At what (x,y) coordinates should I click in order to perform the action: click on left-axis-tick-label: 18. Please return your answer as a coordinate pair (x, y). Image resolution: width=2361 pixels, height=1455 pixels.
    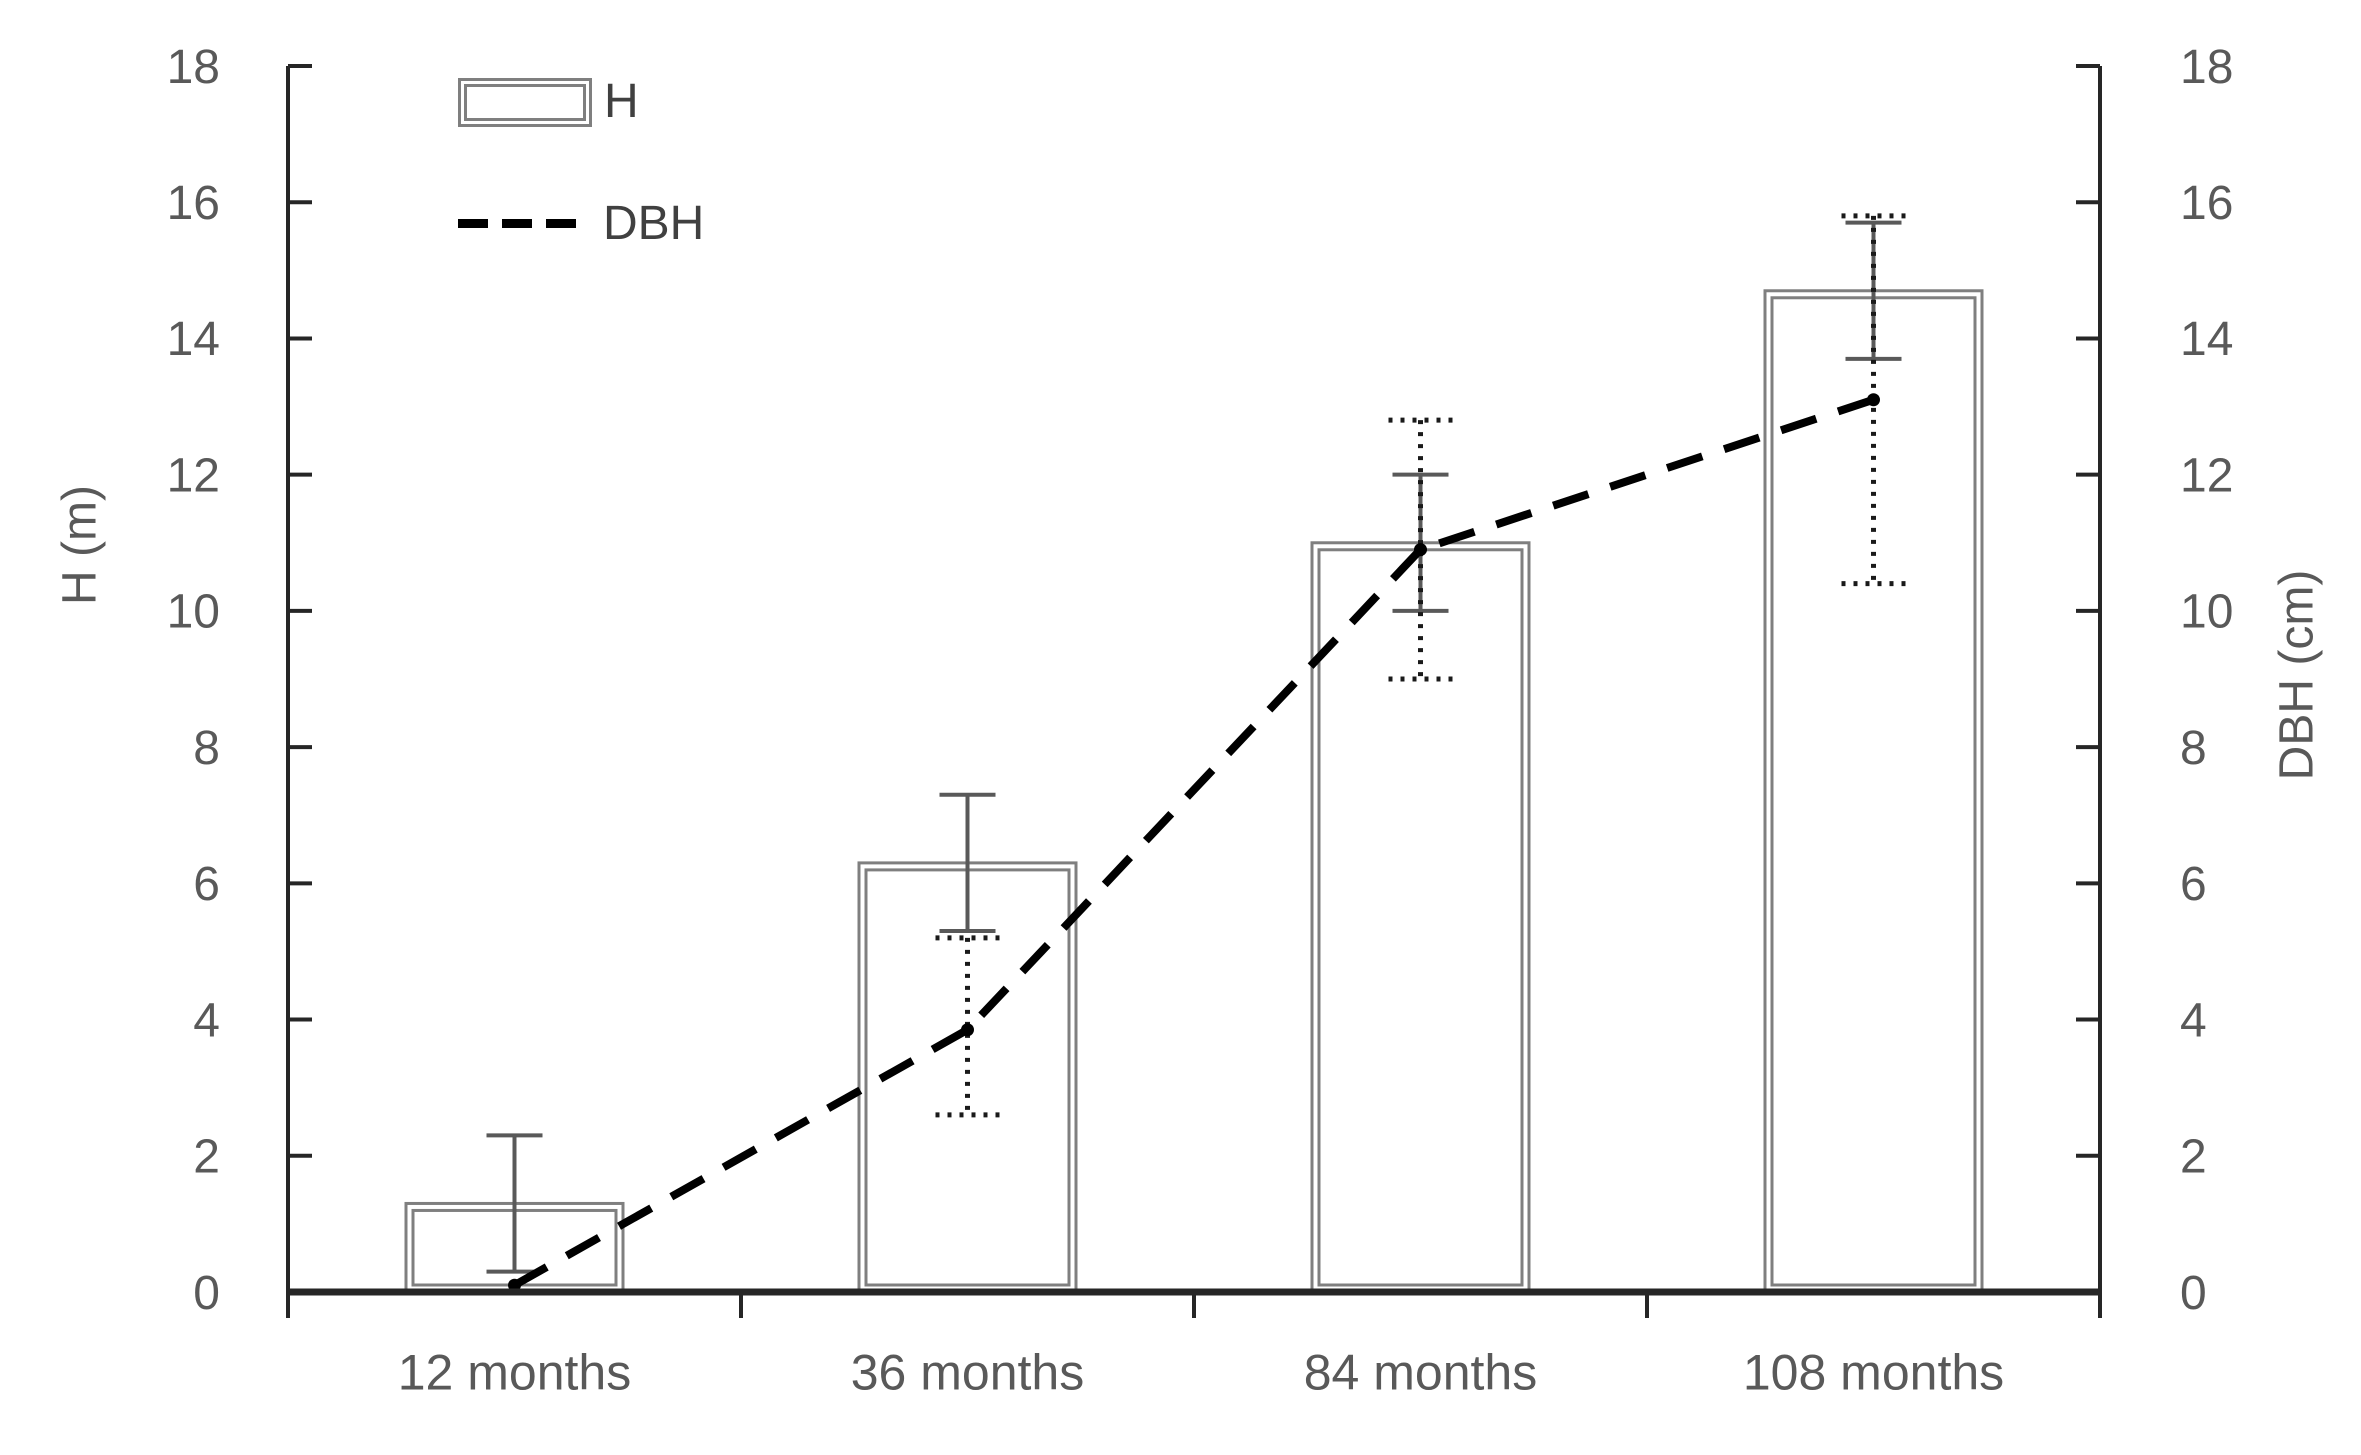
    Looking at the image, I should click on (193, 67).